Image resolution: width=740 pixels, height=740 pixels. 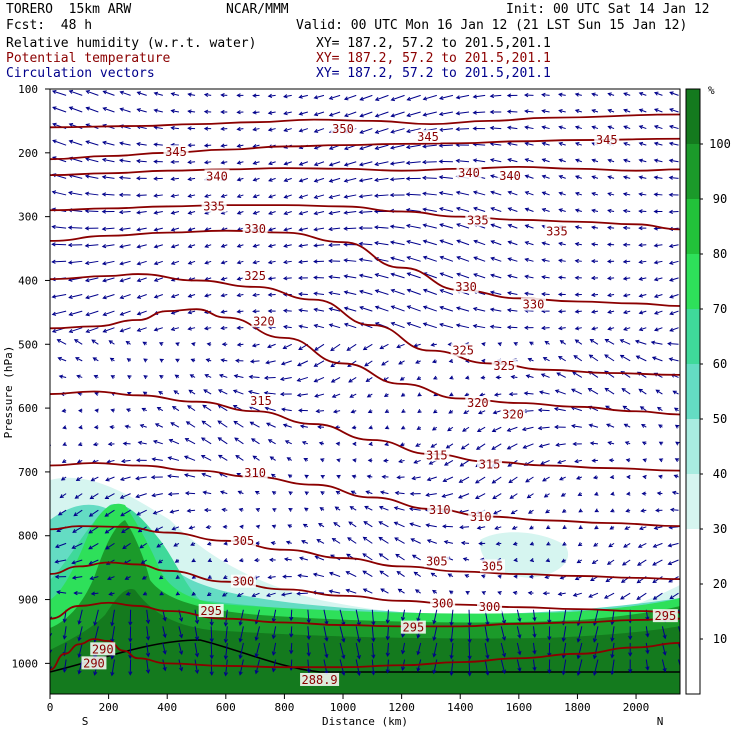 I want to click on theta-label: 325, so click(x=255, y=275).